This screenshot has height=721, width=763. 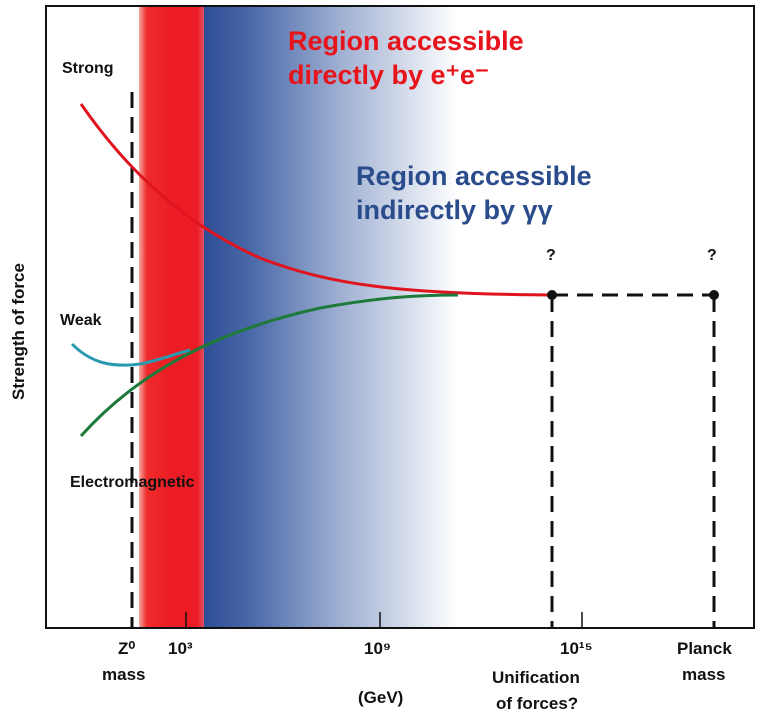 What do you see at coordinates (537, 703) in the screenshot?
I see `unification-label-line2: of forces?` at bounding box center [537, 703].